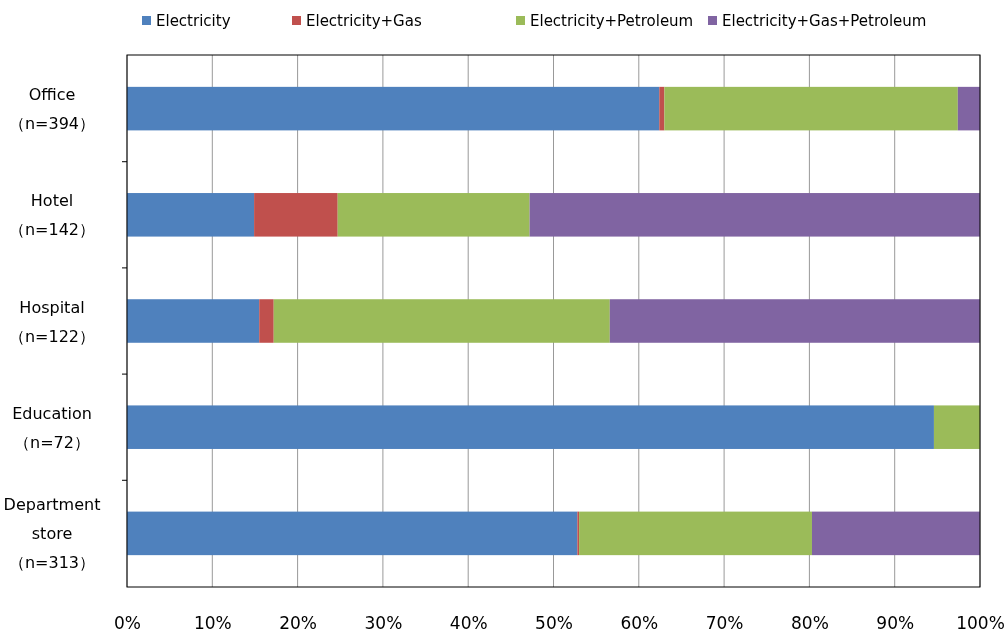  I want to click on x-tick-label: 0%, so click(127, 623).